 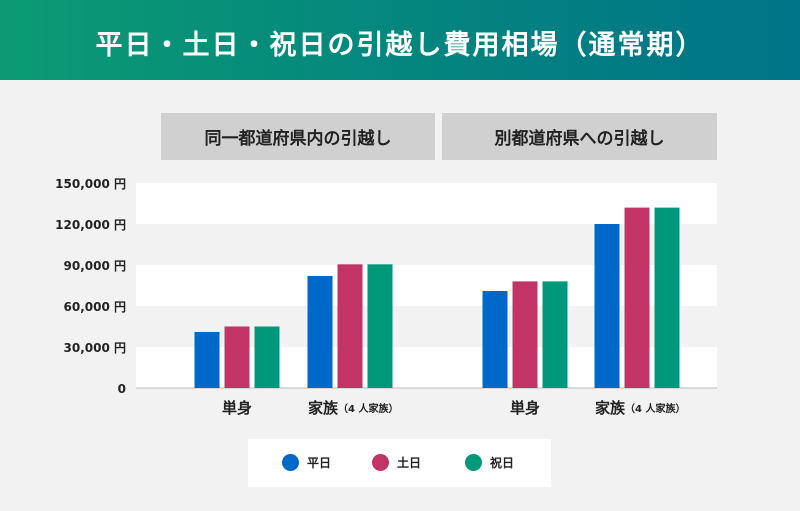 What do you see at coordinates (95, 307) in the screenshot?
I see `y-tick-label: 60,000 円` at bounding box center [95, 307].